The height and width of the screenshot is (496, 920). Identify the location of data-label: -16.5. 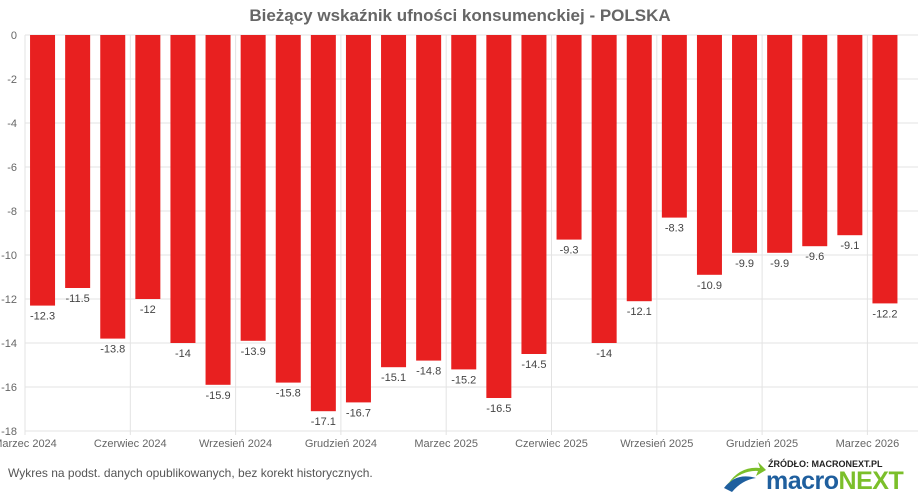
(498, 409).